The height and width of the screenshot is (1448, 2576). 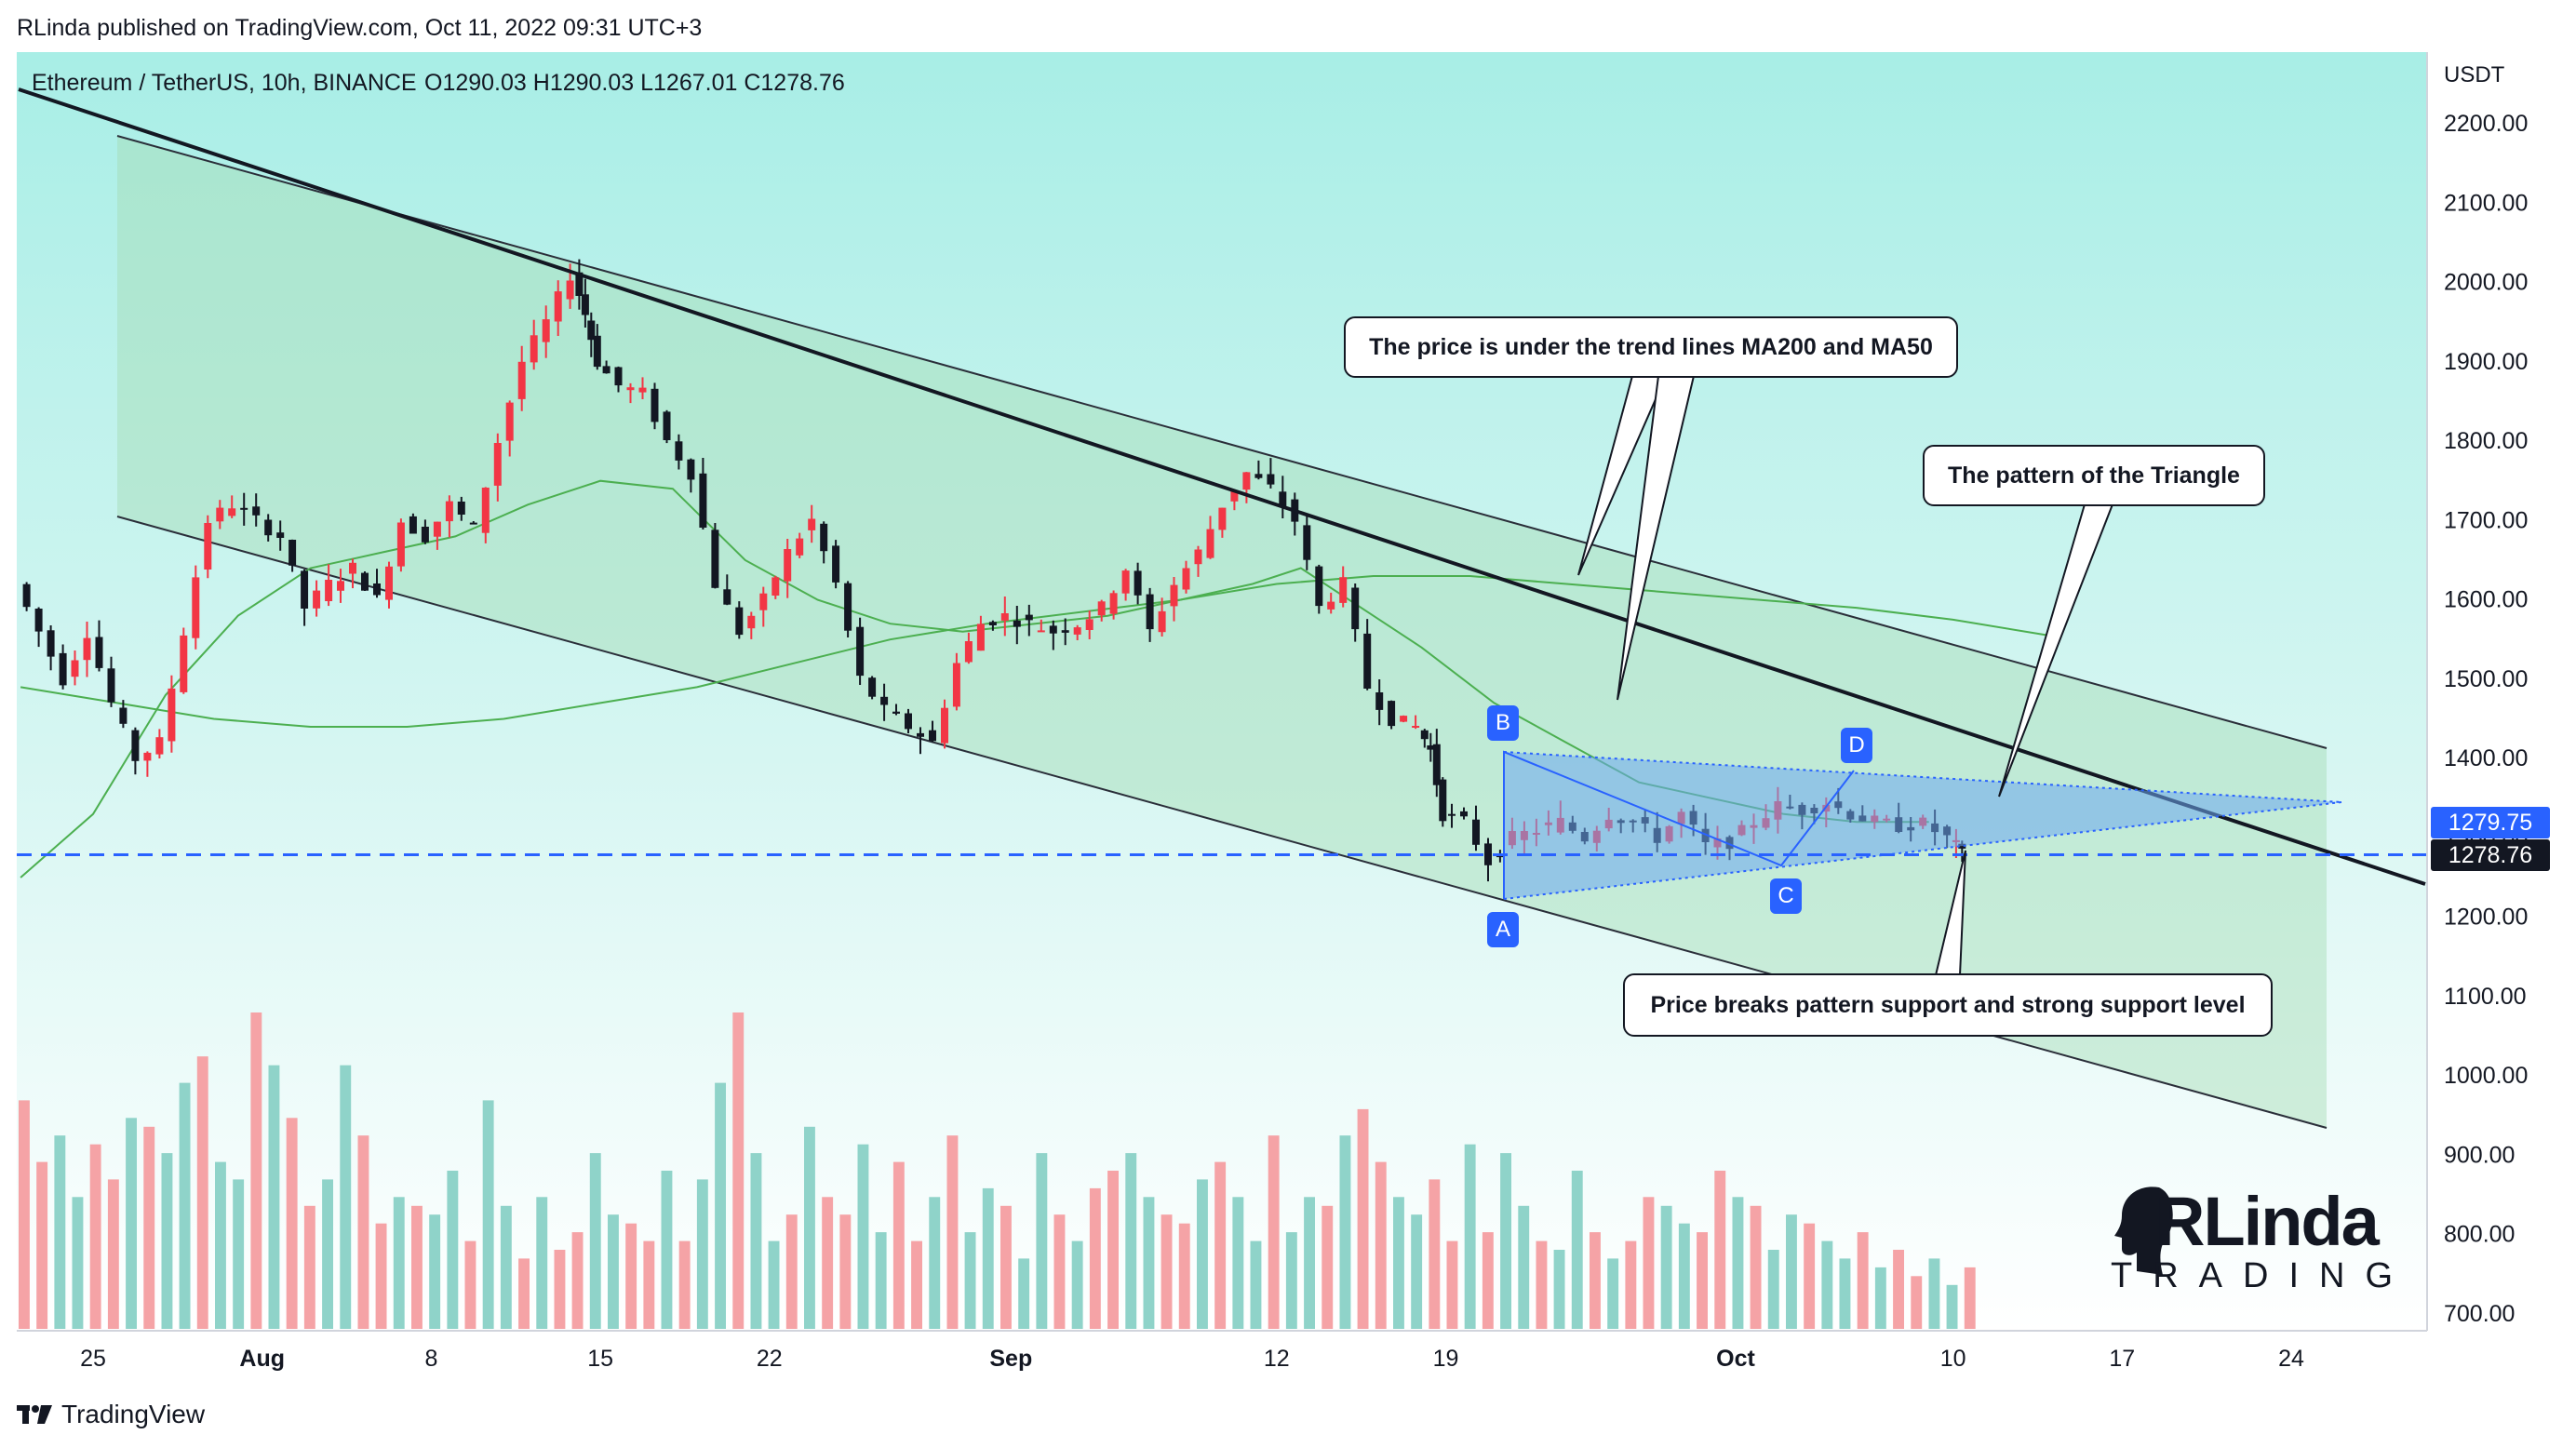 I want to click on y-tick-label: 1200.00, so click(x=2486, y=918).